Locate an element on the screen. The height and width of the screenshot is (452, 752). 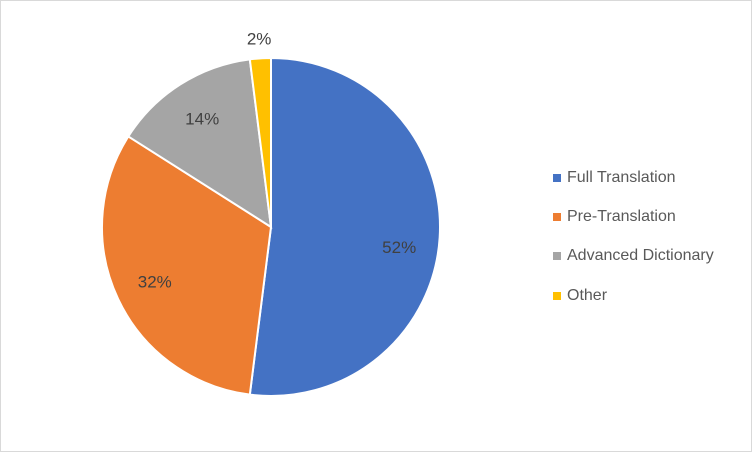
legend-item: Full Translation is located at coordinates (633, 177).